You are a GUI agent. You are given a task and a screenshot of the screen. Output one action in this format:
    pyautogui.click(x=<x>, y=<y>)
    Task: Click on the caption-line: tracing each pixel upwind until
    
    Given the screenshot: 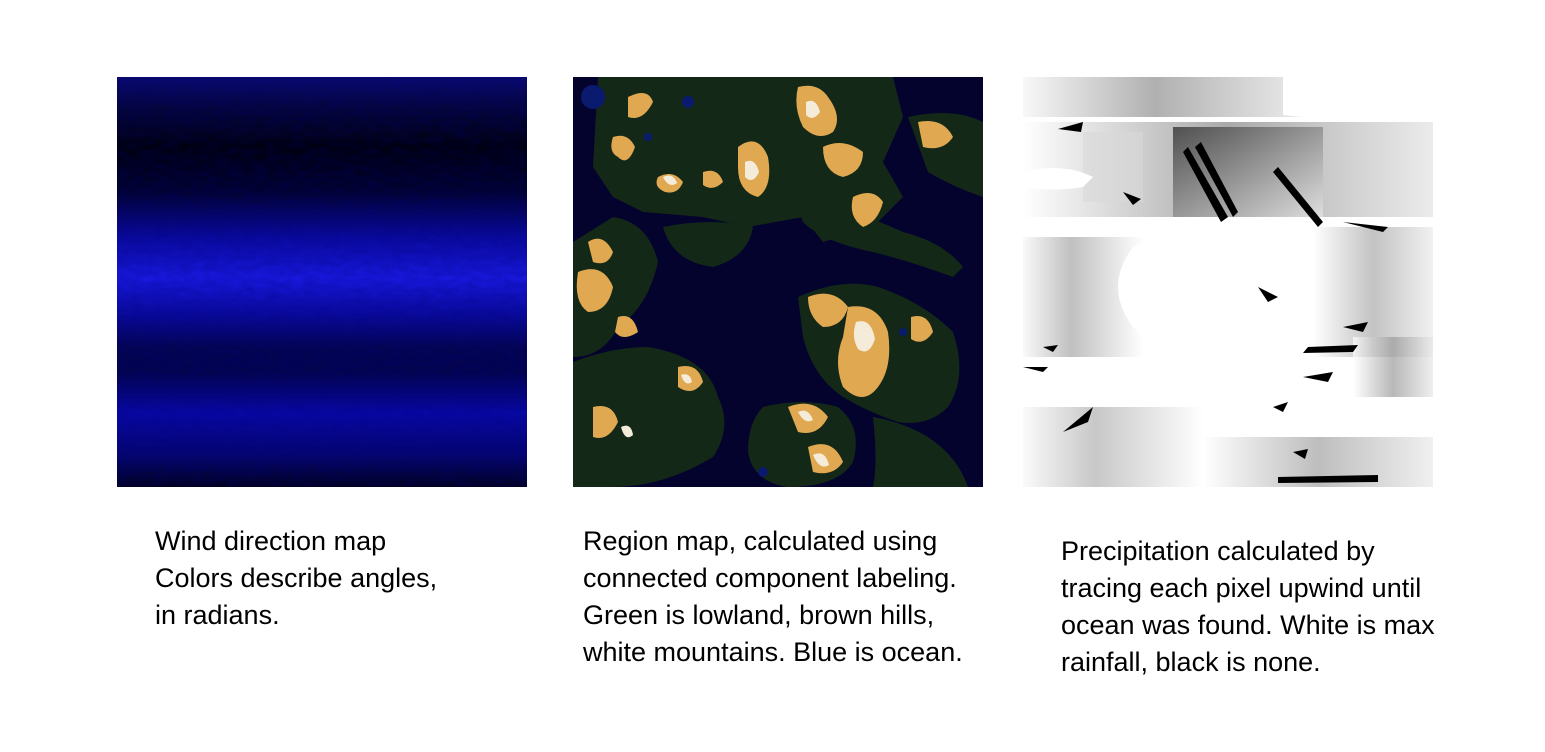 What is the action you would take?
    pyautogui.click(x=1241, y=588)
    